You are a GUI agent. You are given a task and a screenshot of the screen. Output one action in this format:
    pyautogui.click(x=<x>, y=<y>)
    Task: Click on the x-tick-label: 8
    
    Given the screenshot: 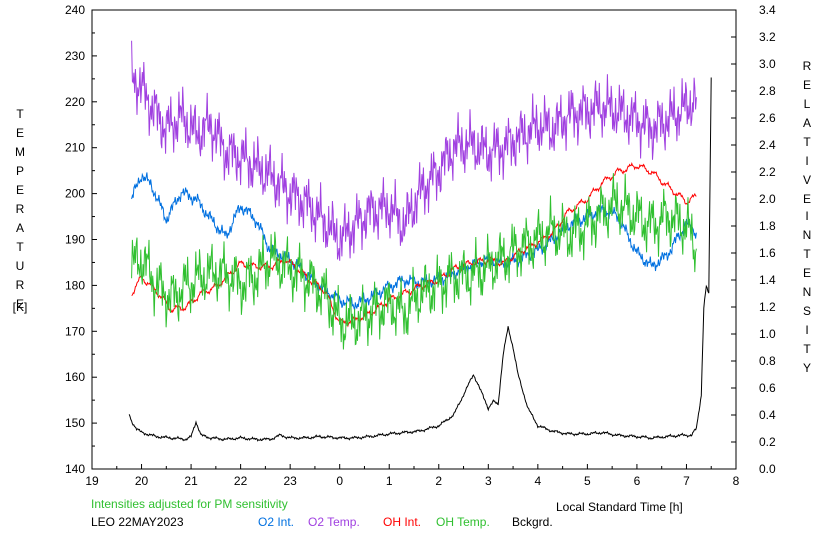 What is the action you would take?
    pyautogui.click(x=736, y=481)
    